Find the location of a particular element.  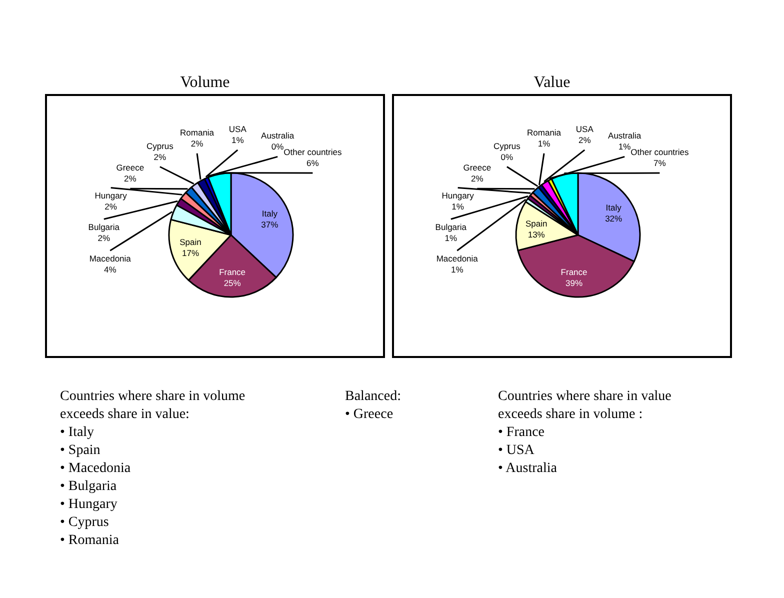

text: • Bulgaria is located at coordinates (89, 486).